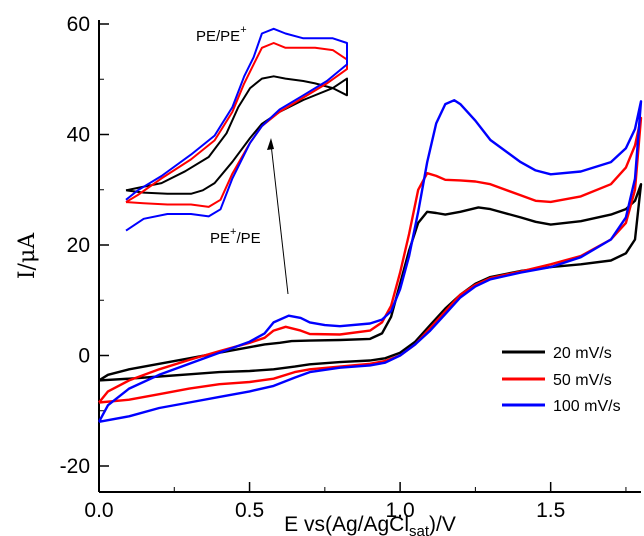 The width and height of the screenshot is (644, 536). Describe the element at coordinates (249, 510) in the screenshot. I see `x-tick-label: 0.5` at that location.